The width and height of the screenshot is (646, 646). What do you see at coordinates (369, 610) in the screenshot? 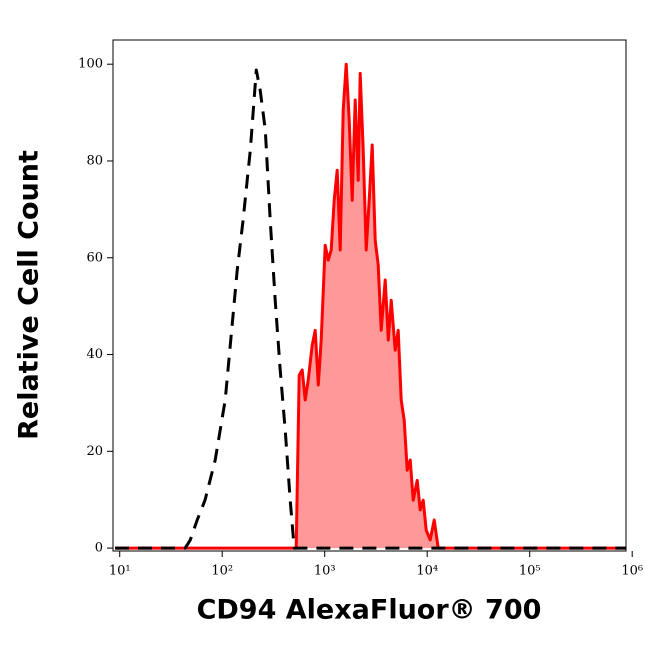
I see `x-axis-title: CD94 AlexaFluor® 700` at bounding box center [369, 610].